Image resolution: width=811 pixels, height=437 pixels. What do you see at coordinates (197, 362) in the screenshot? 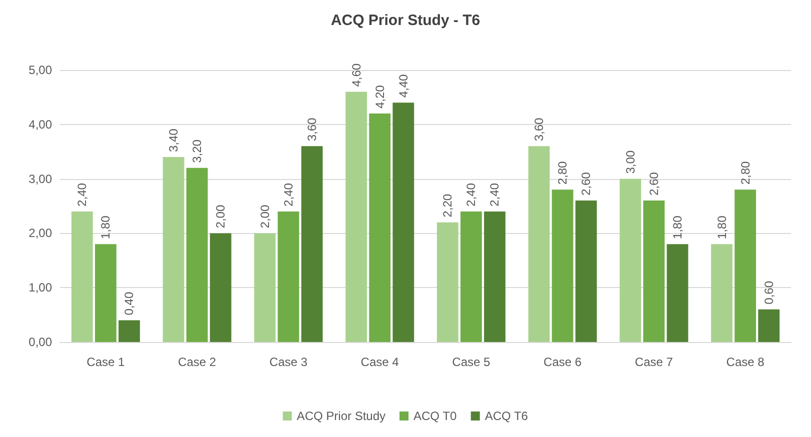
I see `x-tick-label: Case 2` at bounding box center [197, 362].